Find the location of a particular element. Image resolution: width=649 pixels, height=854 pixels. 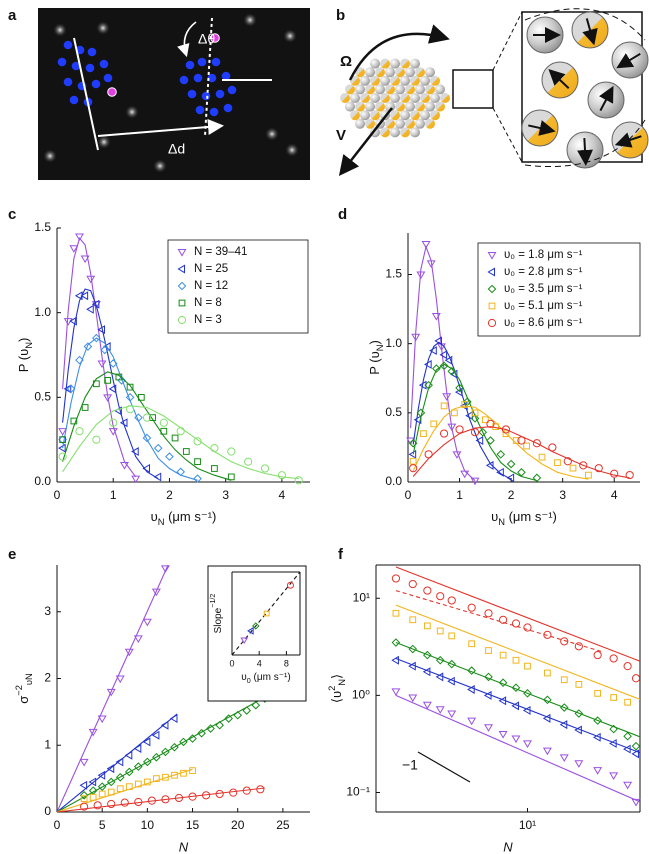

legend-label: υ₀ = 1.8 μm s⁻¹ is located at coordinates (543, 255).